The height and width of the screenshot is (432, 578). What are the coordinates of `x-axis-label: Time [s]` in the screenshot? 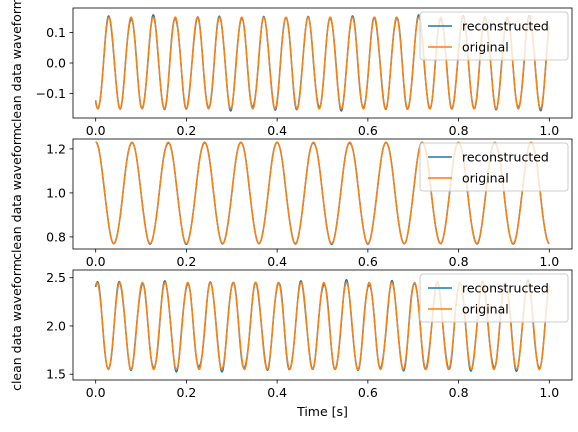 It's located at (322, 411).